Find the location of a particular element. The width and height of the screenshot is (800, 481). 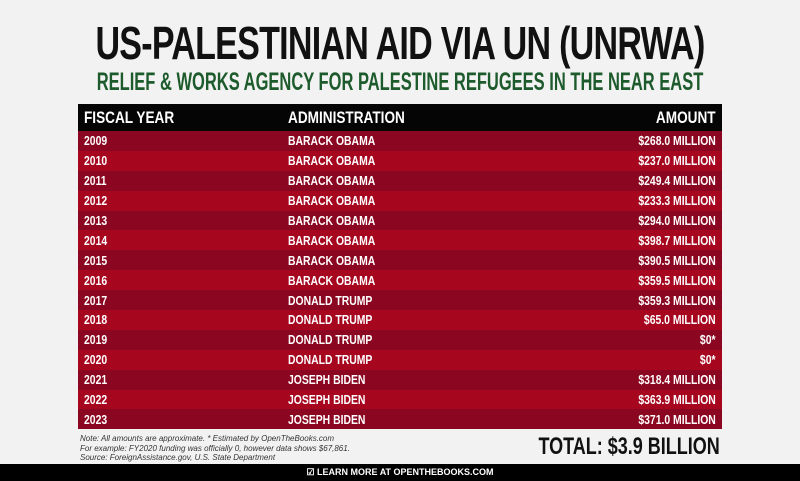

table-header: FISCAL YEAR ADMINISTRATION AMOUNT is located at coordinates (400, 117).